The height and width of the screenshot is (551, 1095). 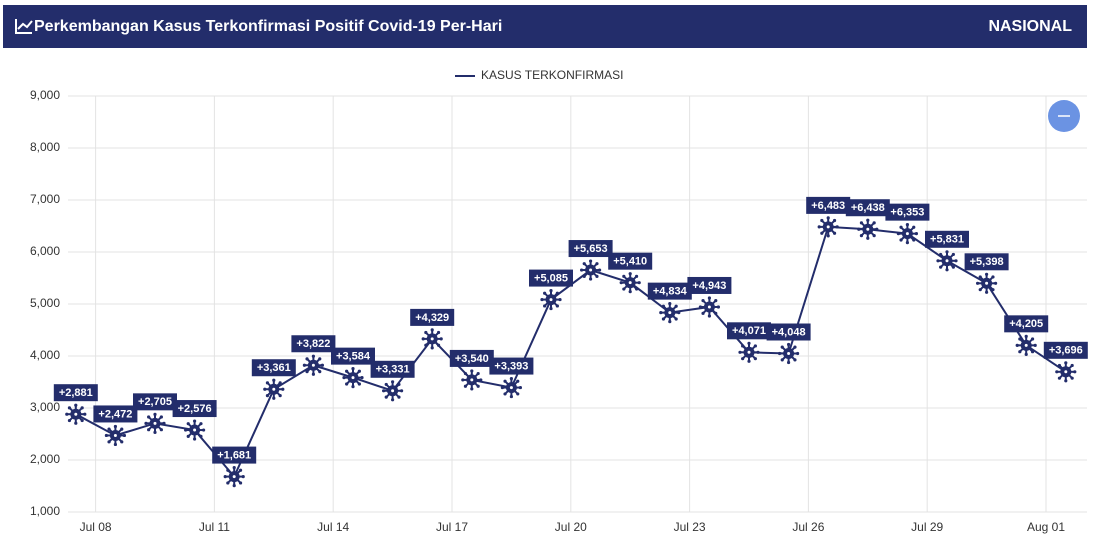 What do you see at coordinates (868, 208) in the screenshot?
I see `data-label: +6,438` at bounding box center [868, 208].